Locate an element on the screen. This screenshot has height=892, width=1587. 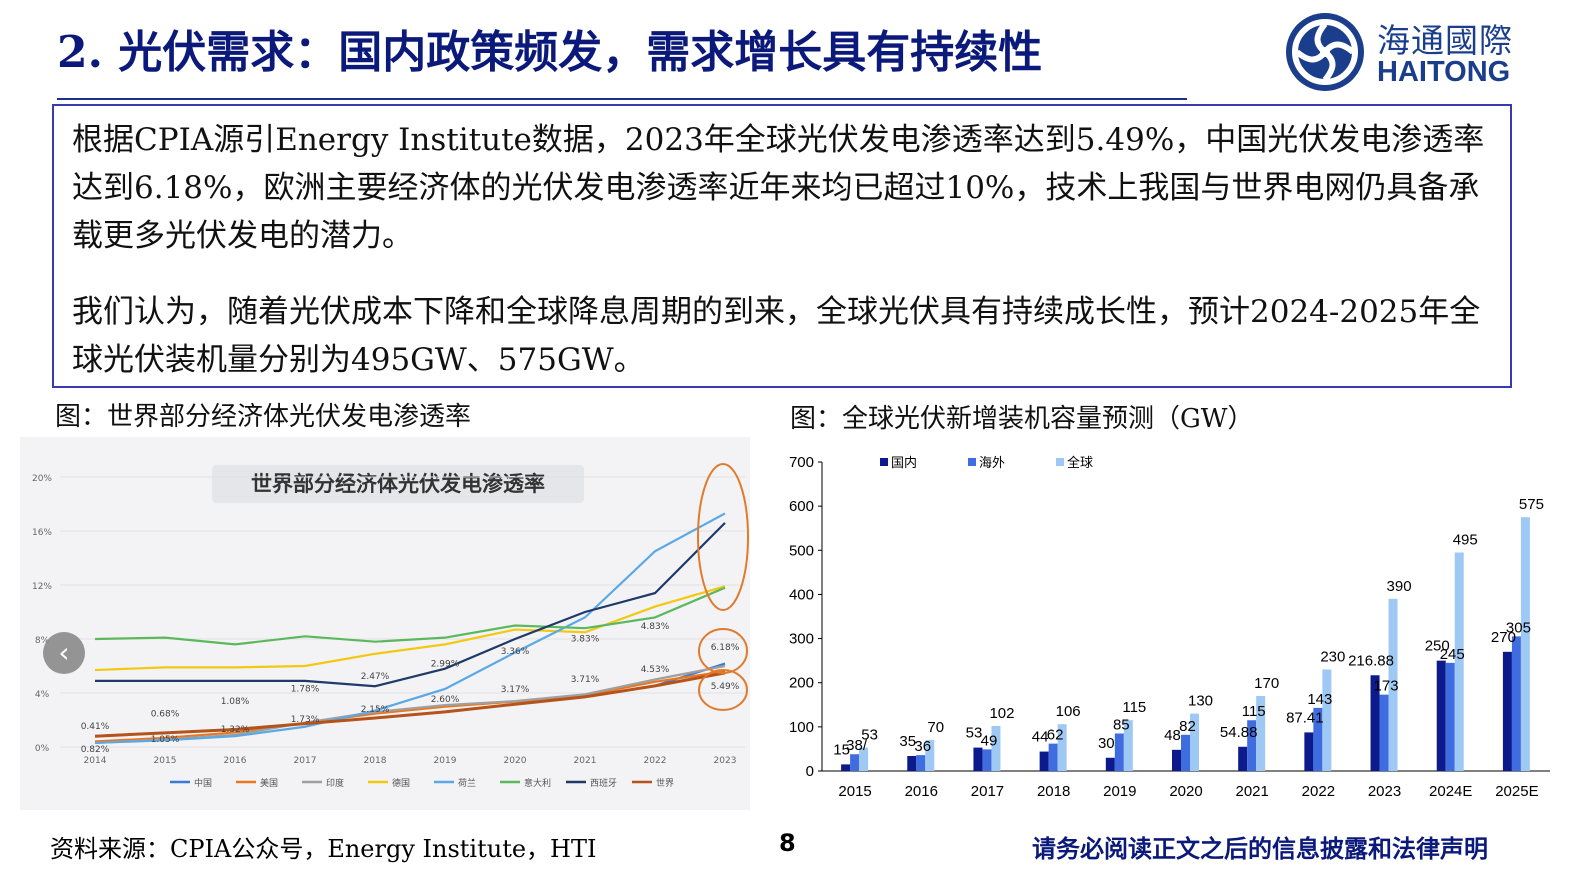
bar-value-label: 48 is located at coordinates (1172, 735).